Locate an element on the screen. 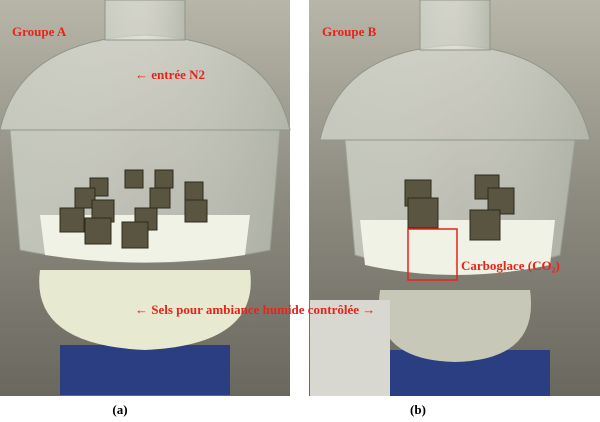 This screenshot has width=600, height=422. panel-label: Groupe B is located at coordinates (349, 31).